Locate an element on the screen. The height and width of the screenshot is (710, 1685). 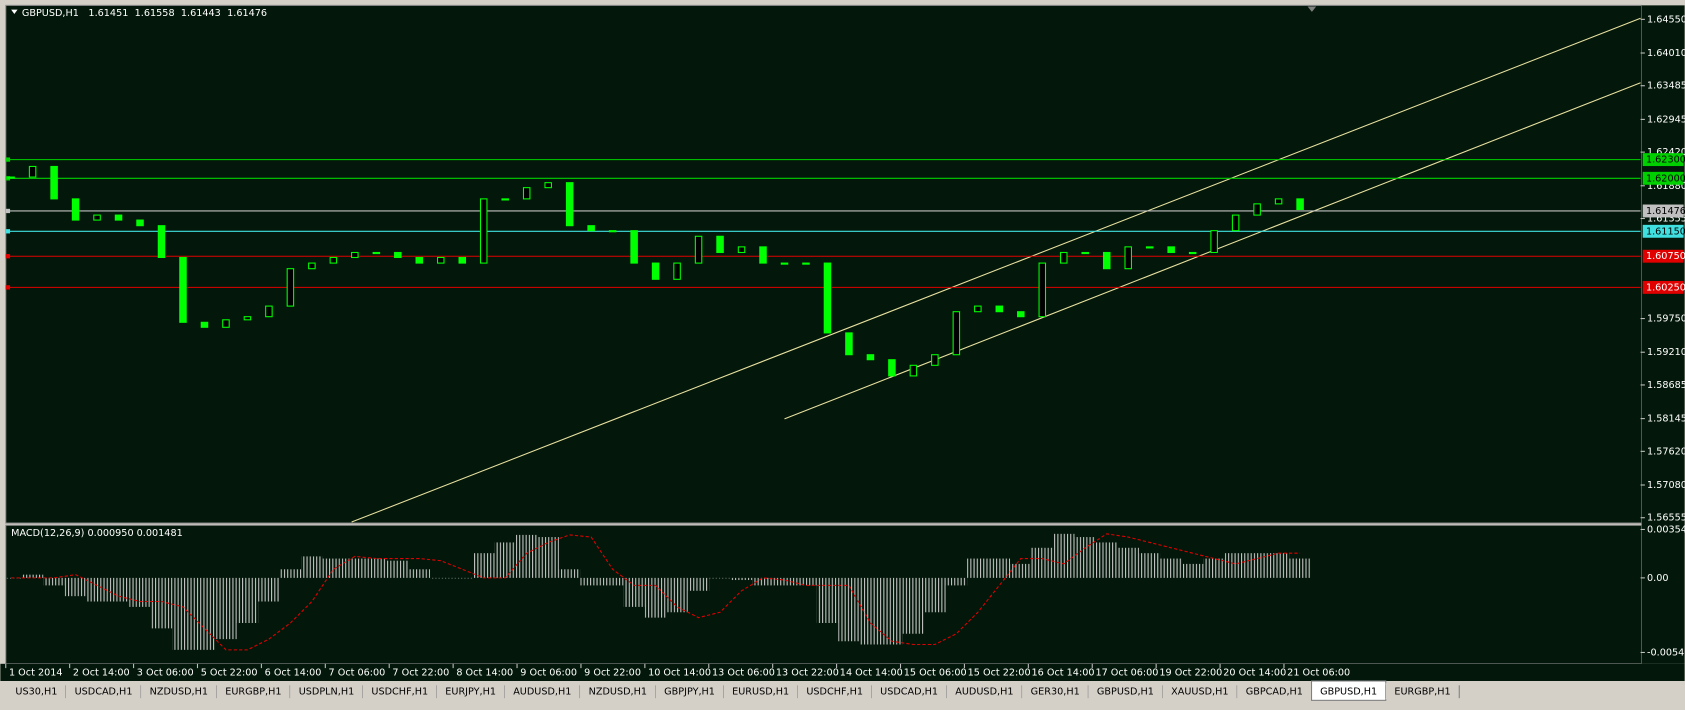
tab-label: GBPJPY,H1 is located at coordinates (689, 692).